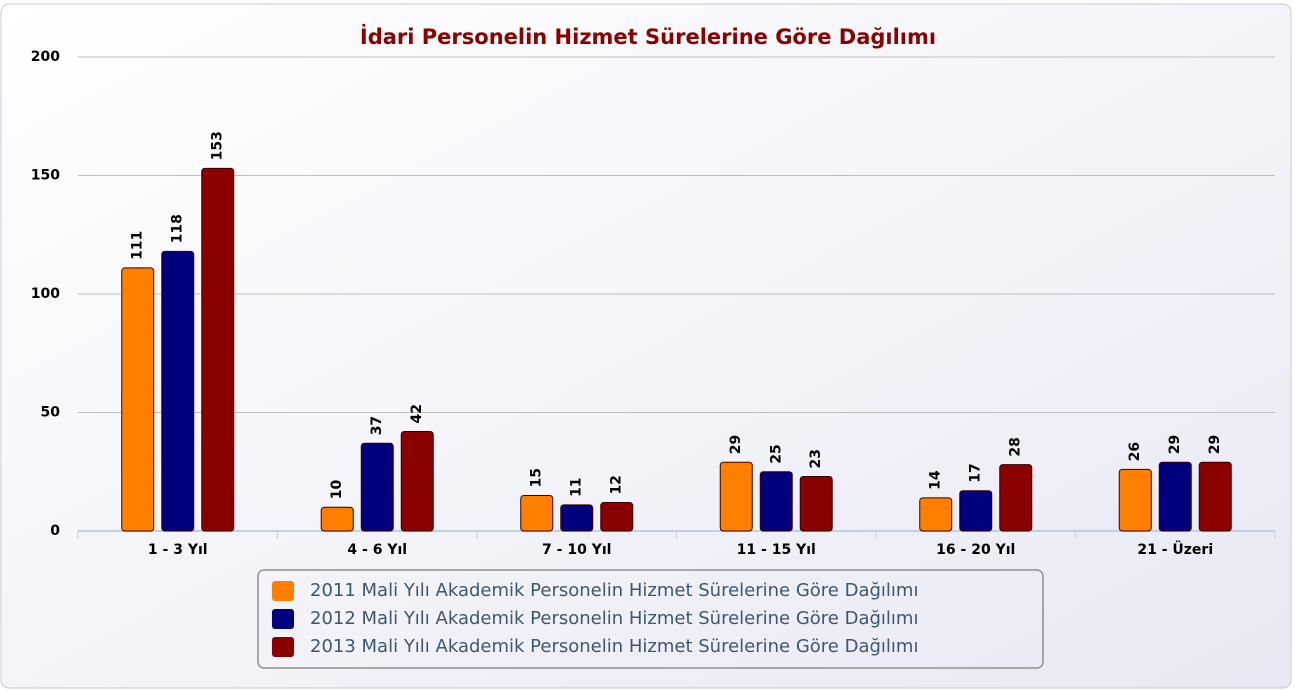  I want to click on legend-box, so click(650, 619).